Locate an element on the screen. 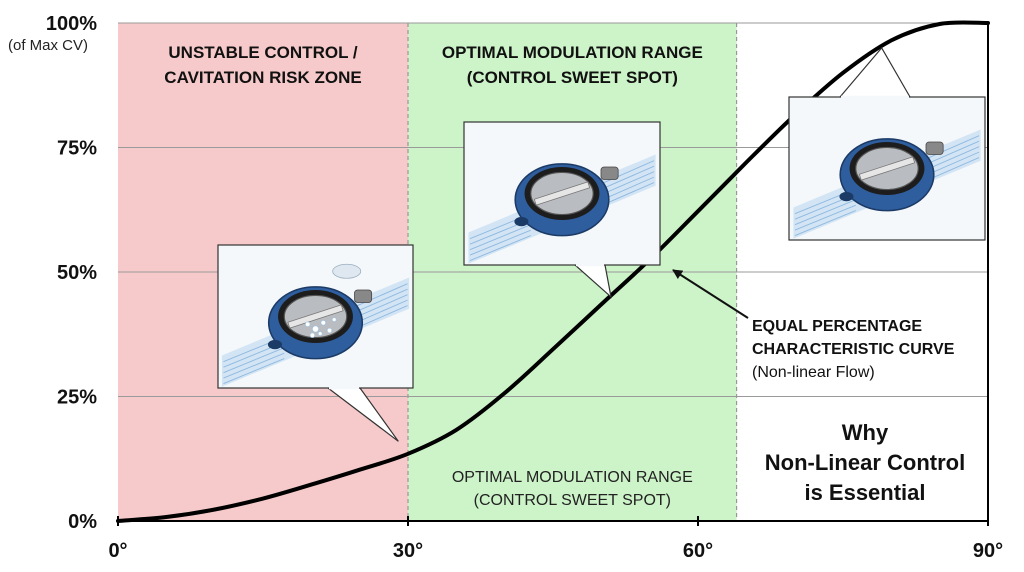  open-valve-illustration is located at coordinates (887, 184).